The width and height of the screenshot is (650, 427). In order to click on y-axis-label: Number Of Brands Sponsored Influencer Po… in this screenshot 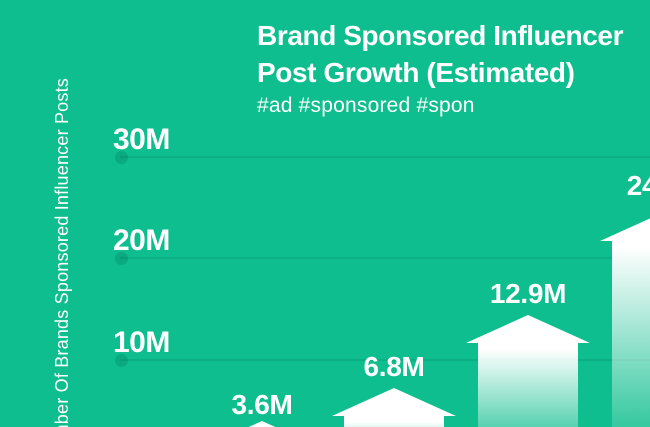, I will do `click(62, 252)`.